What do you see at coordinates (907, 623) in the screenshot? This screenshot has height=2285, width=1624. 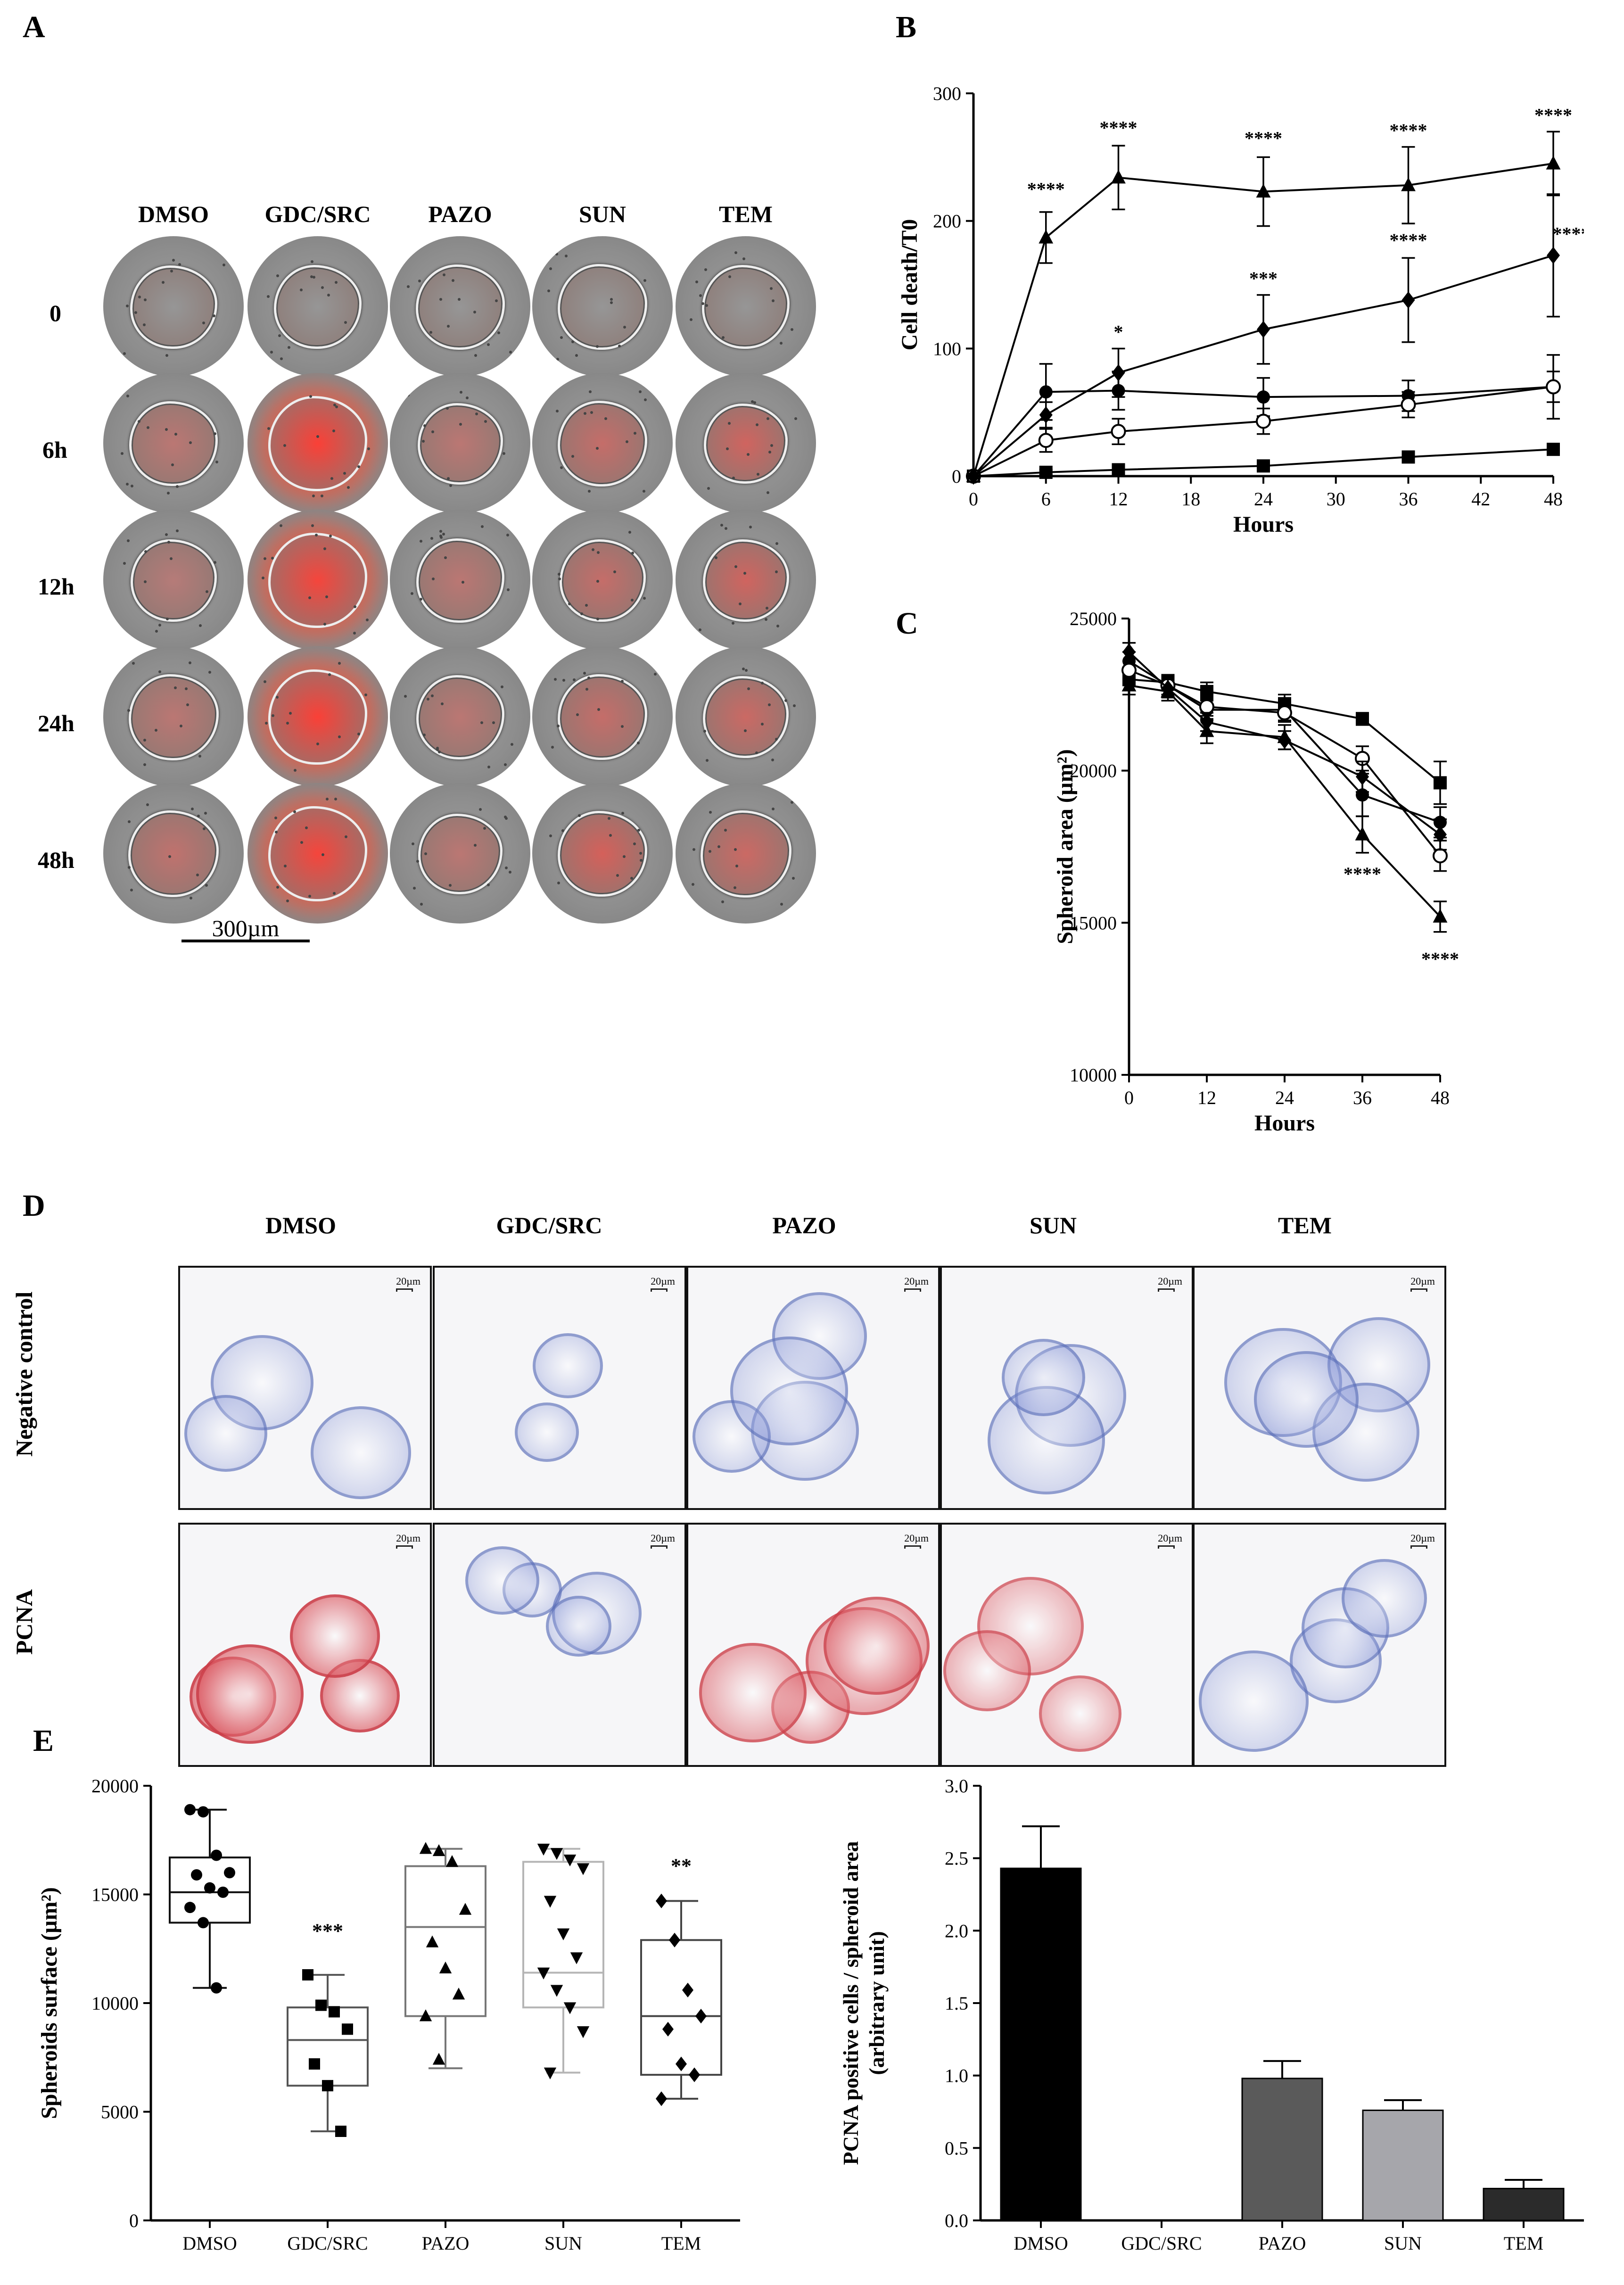 I see `panel-letter-c: C` at bounding box center [907, 623].